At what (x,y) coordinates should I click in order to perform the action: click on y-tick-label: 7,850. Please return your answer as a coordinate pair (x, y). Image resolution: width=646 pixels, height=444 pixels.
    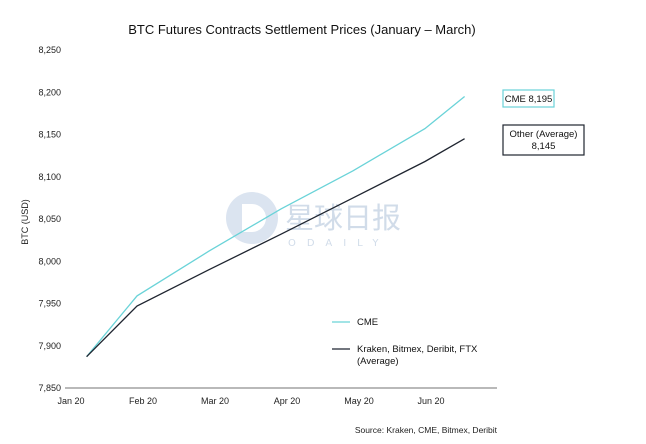
    Looking at the image, I should click on (49, 388).